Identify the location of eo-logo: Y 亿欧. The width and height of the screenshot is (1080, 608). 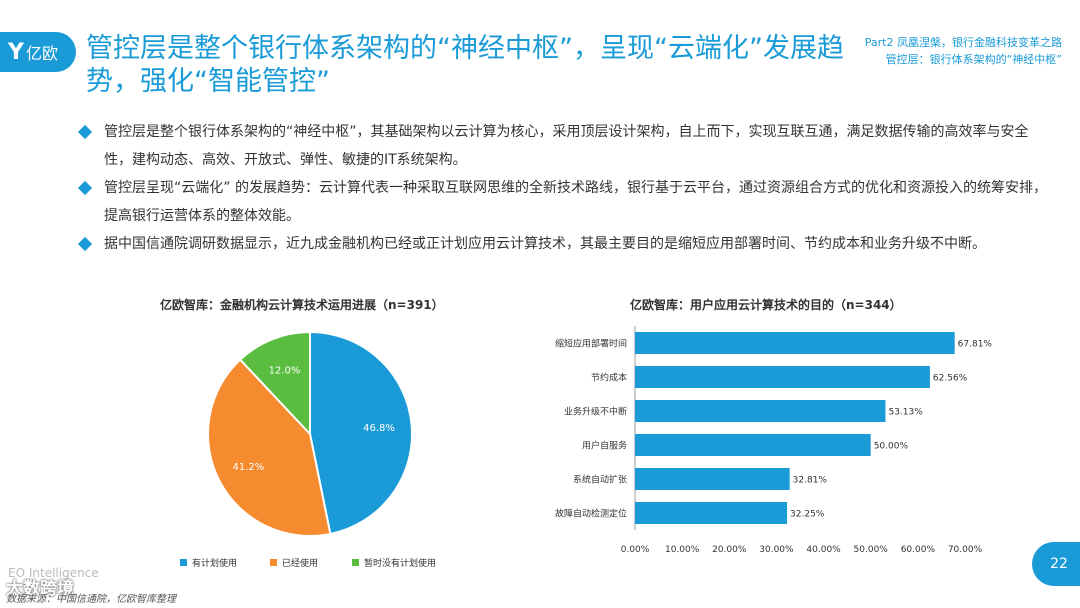
(38, 52).